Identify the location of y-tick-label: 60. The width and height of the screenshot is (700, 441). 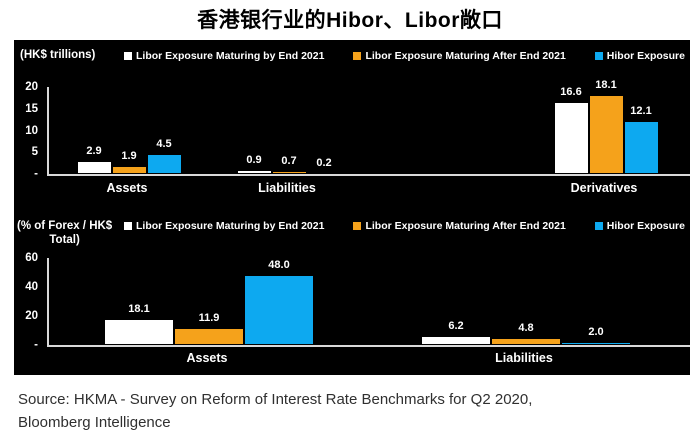
(31, 258).